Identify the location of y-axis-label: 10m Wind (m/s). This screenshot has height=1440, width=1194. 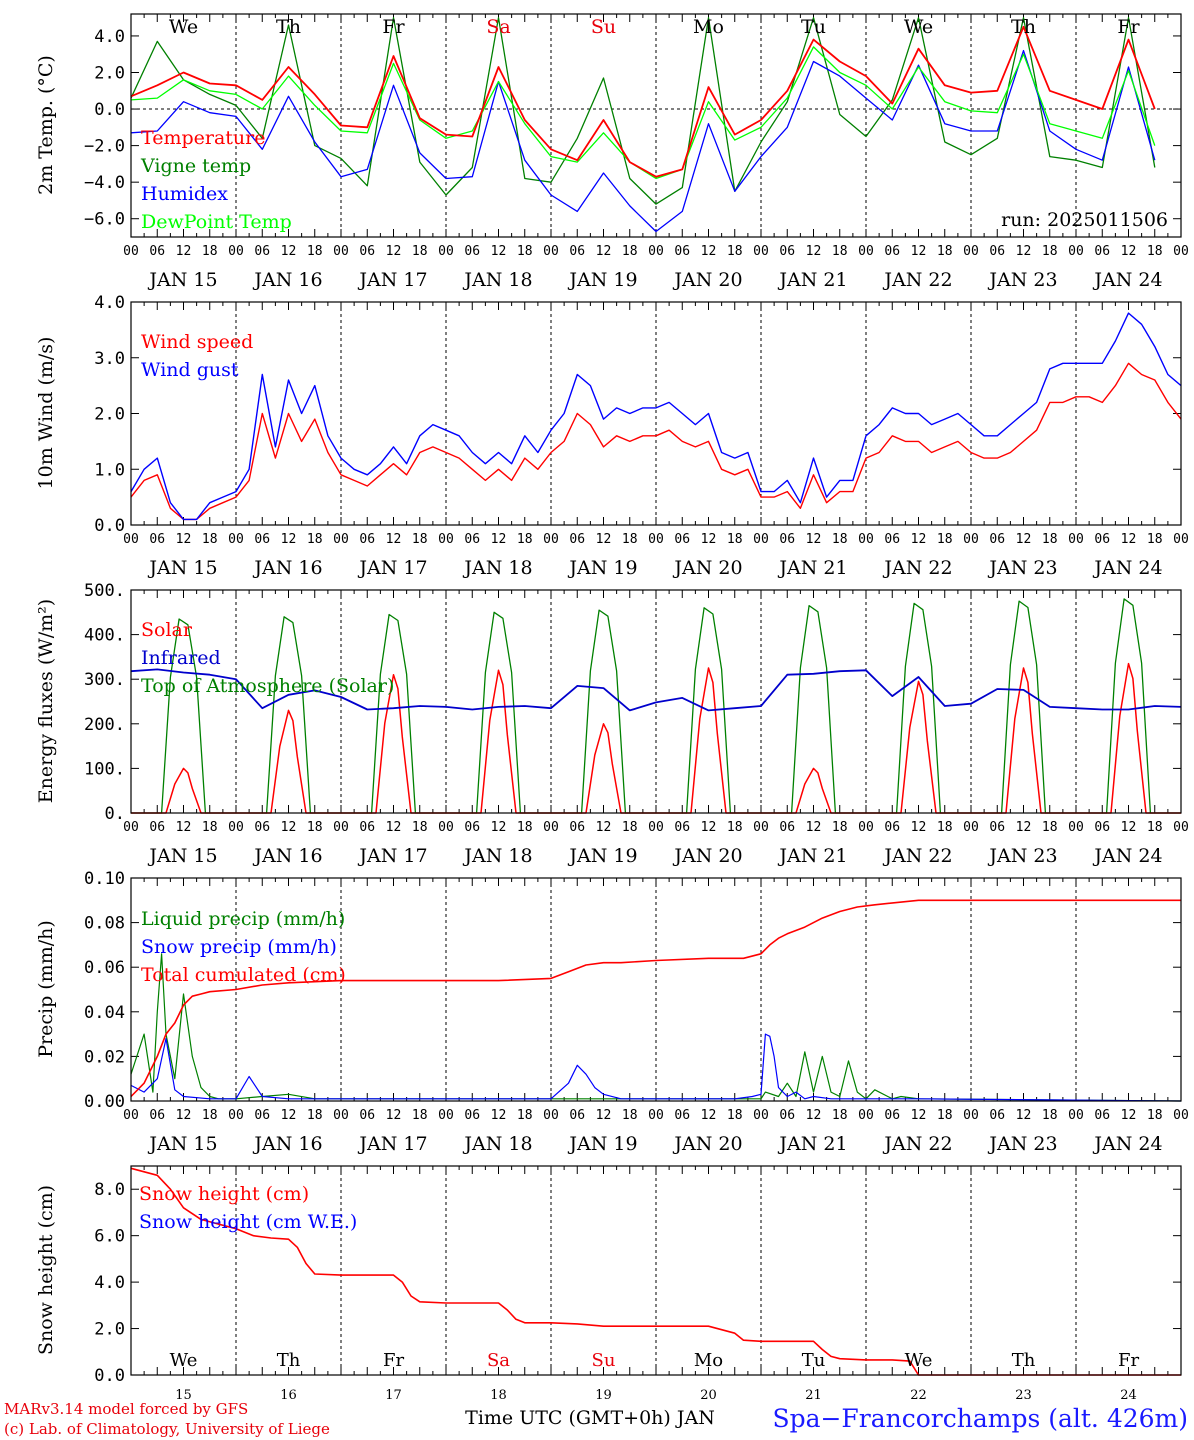
(46, 413).